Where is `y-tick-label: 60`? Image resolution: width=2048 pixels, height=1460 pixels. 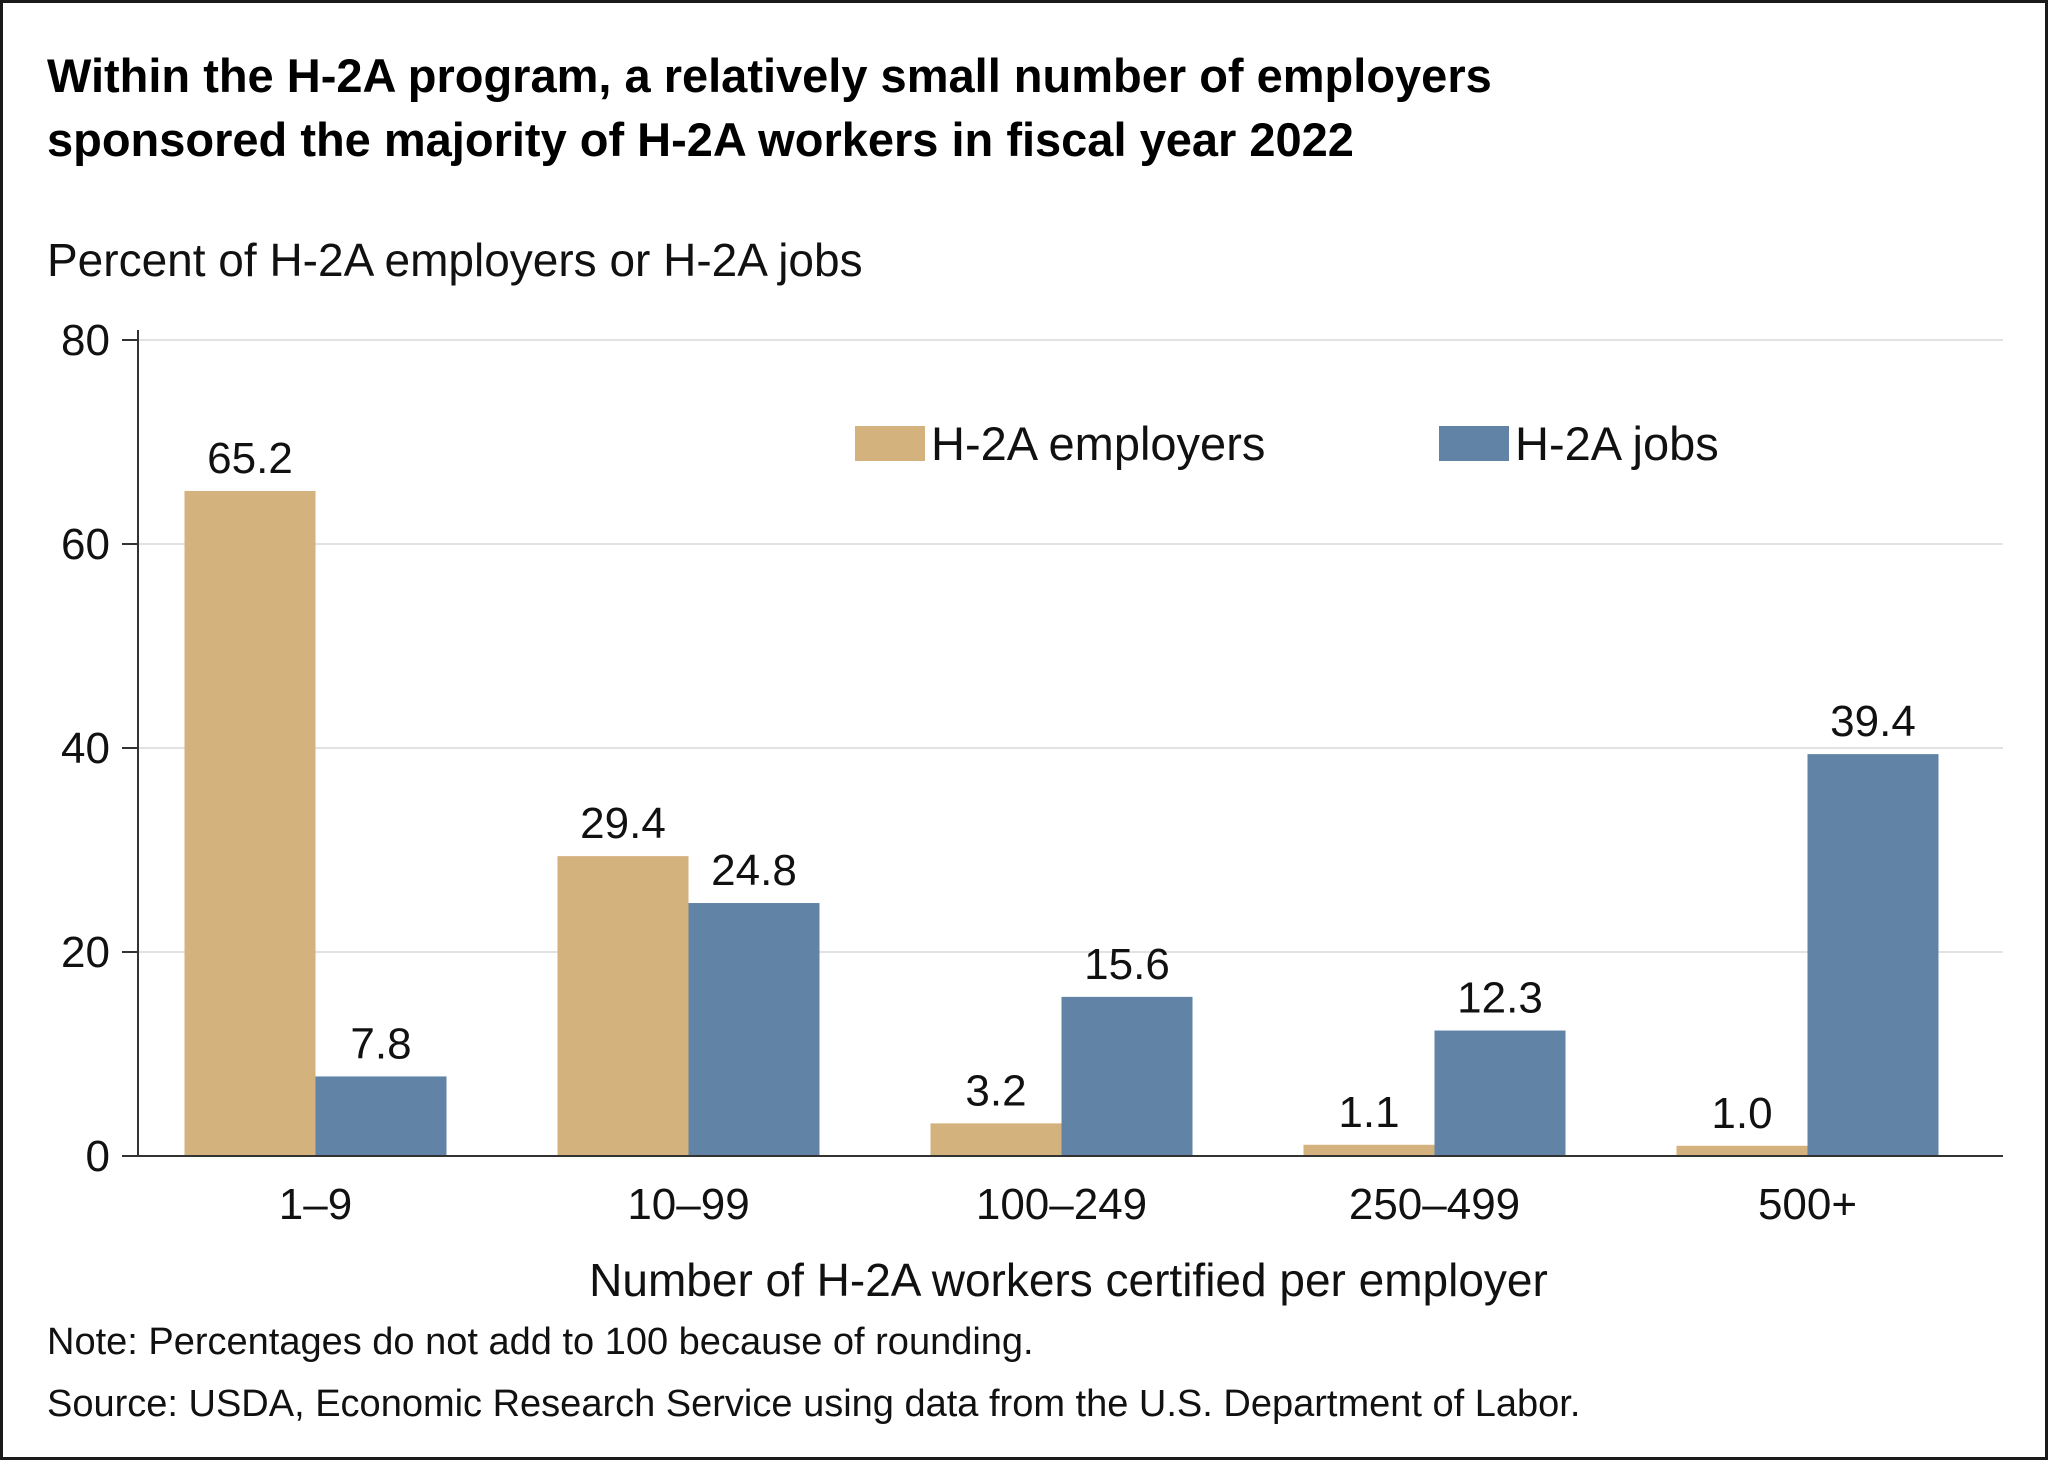
y-tick-label: 60 is located at coordinates (85, 544).